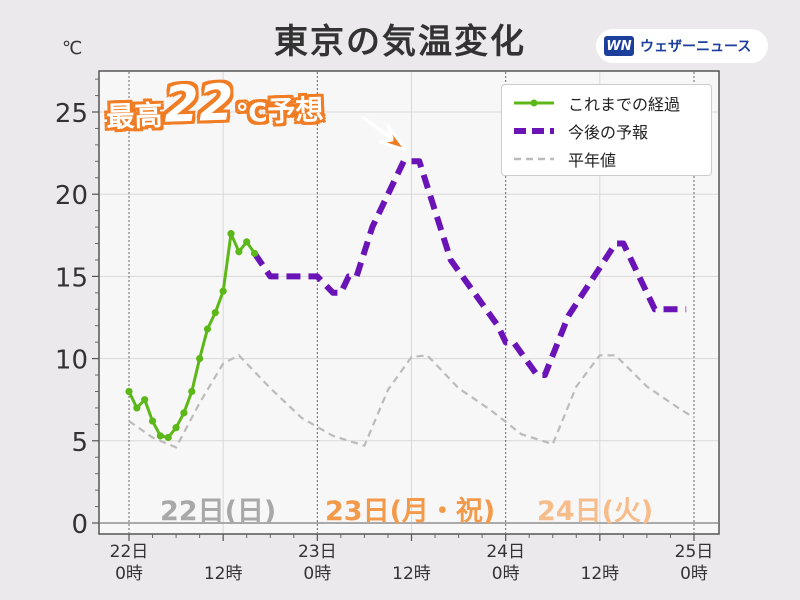  Describe the element at coordinates (385, 134) in the screenshot. I see `callout-arrow-icon` at that location.